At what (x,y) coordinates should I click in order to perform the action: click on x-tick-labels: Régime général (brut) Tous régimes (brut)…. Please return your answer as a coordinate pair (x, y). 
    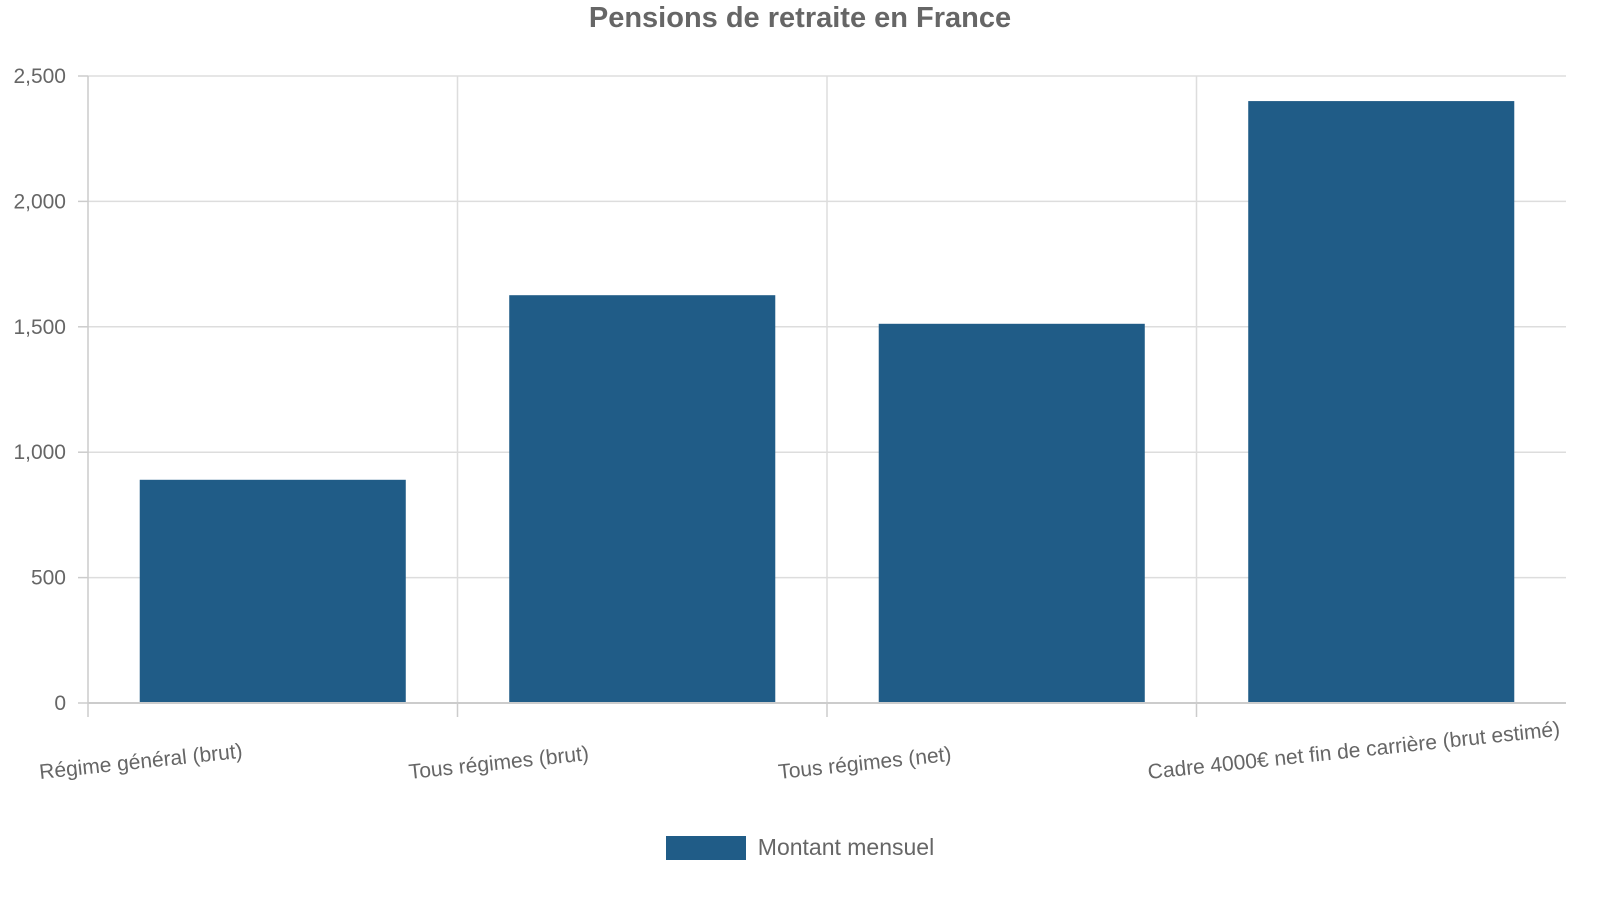
    Looking at the image, I should click on (799, 751).